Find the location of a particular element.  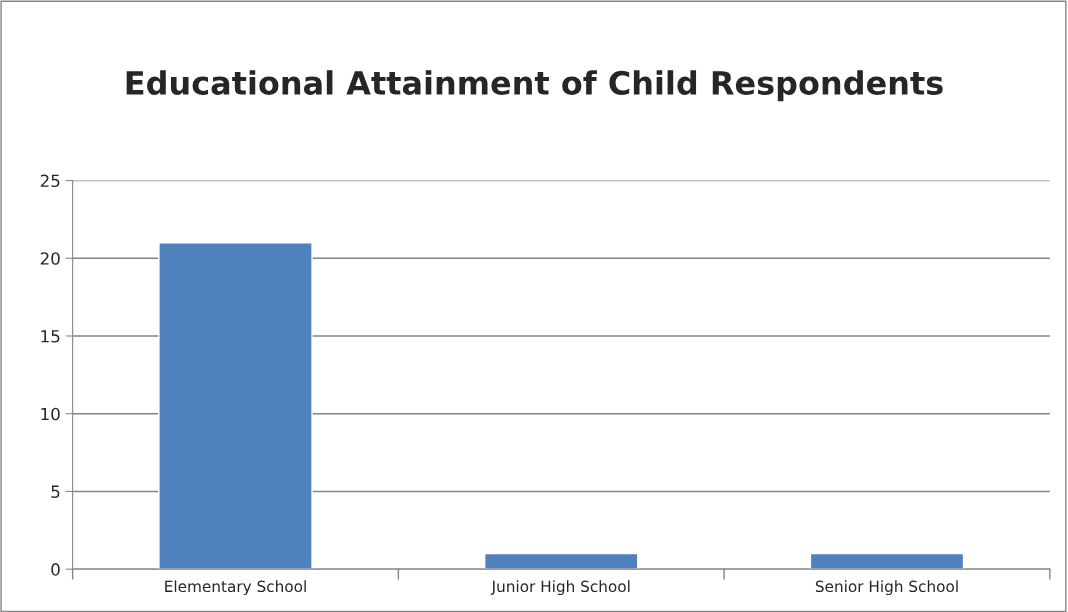

y-tick-label: 15 is located at coordinates (50, 336).